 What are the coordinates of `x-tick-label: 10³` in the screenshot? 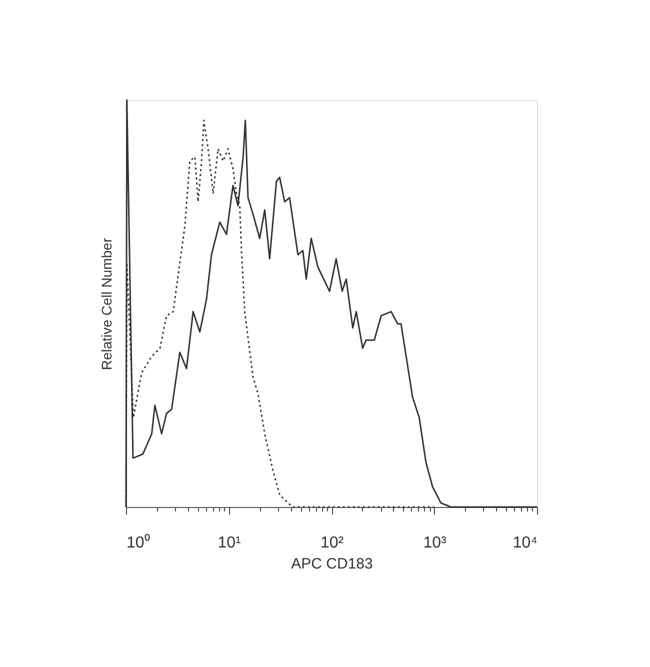 It's located at (435, 543).